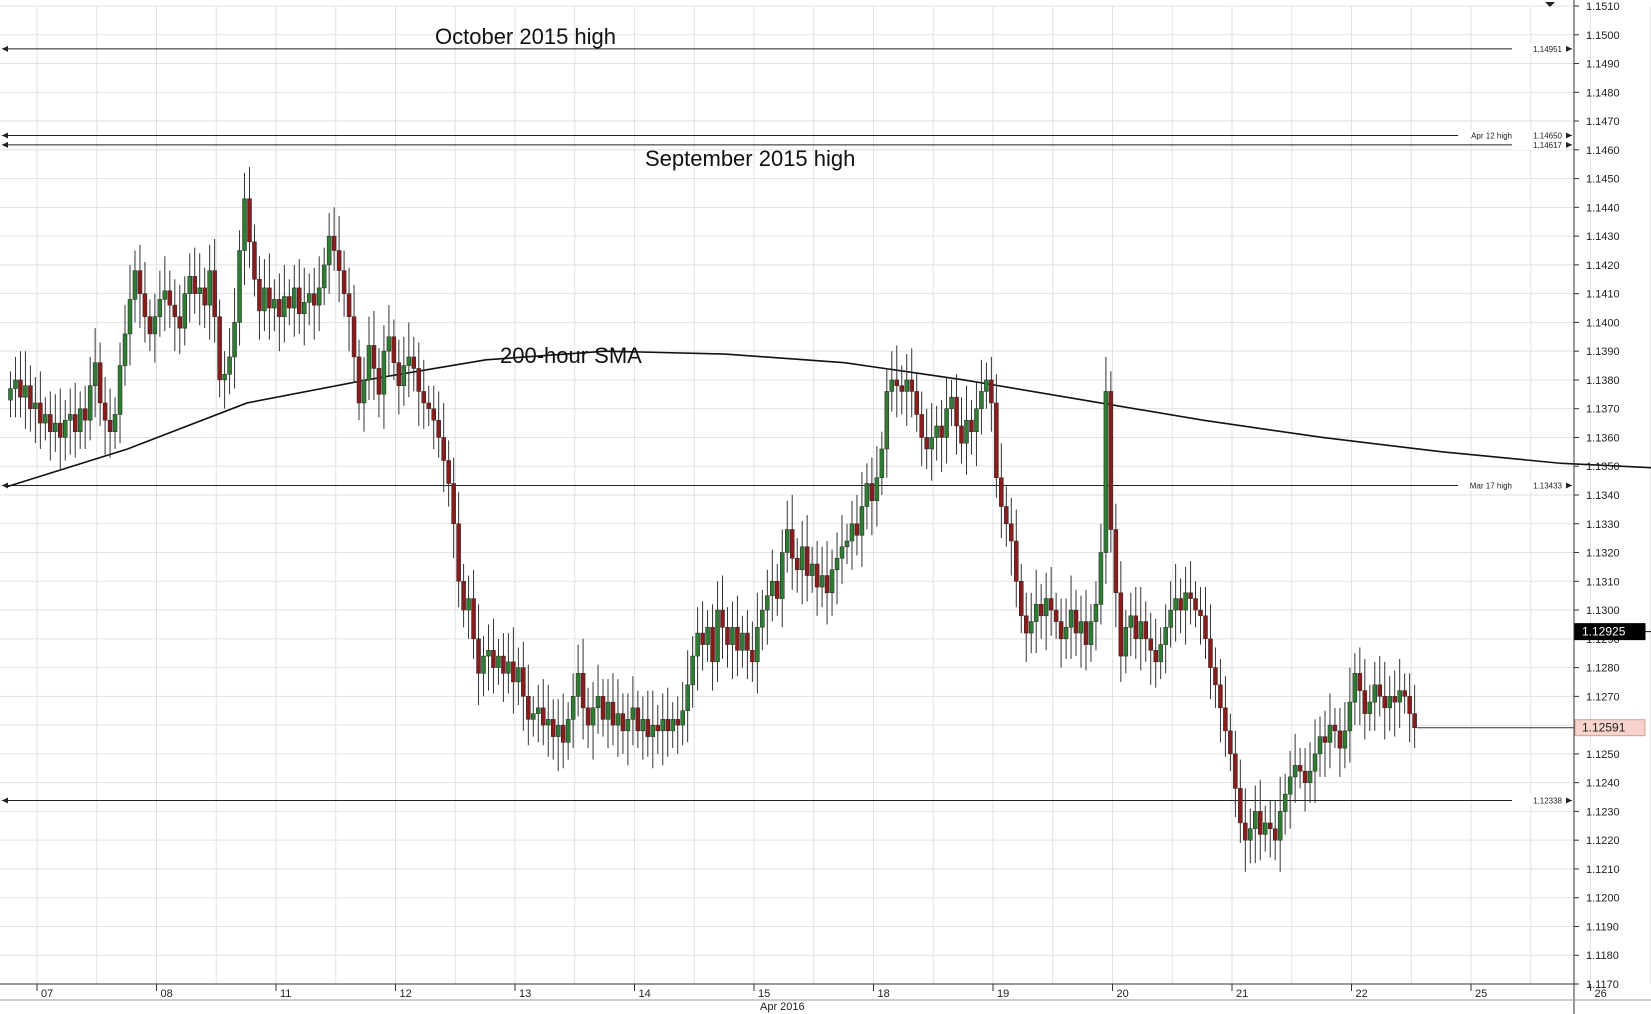 The width and height of the screenshot is (1651, 1014). What do you see at coordinates (1603, 266) in the screenshot?
I see `y-tick-label: 1.1420` at bounding box center [1603, 266].